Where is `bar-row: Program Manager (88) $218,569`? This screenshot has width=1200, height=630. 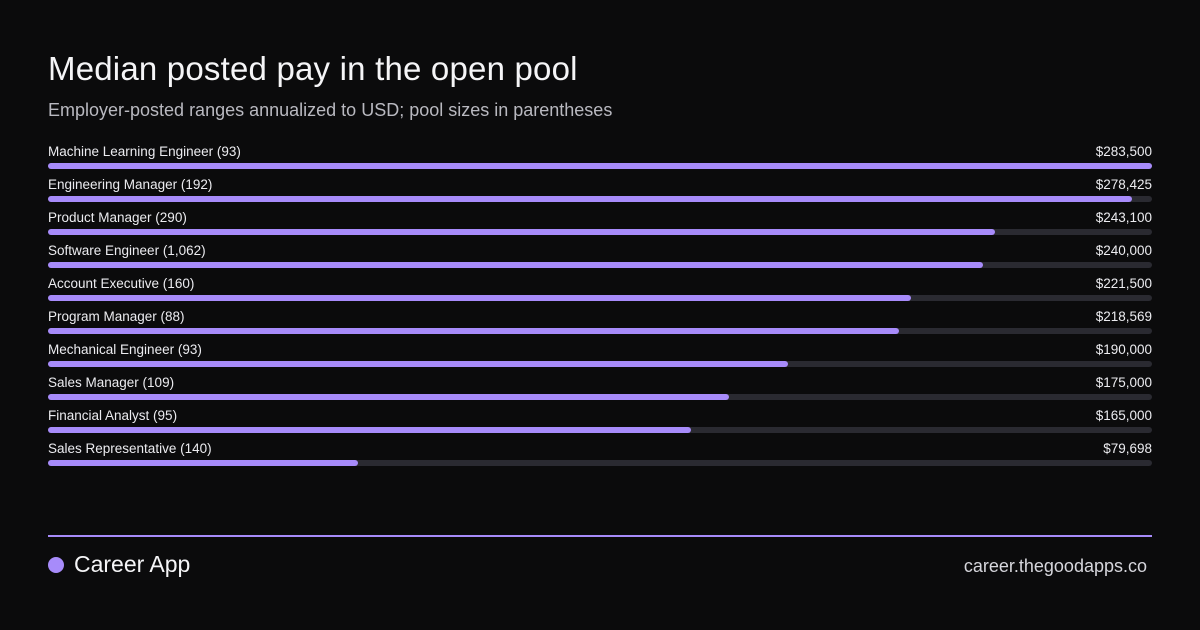 bar-row: Program Manager (88) $218,569 is located at coordinates (600, 324).